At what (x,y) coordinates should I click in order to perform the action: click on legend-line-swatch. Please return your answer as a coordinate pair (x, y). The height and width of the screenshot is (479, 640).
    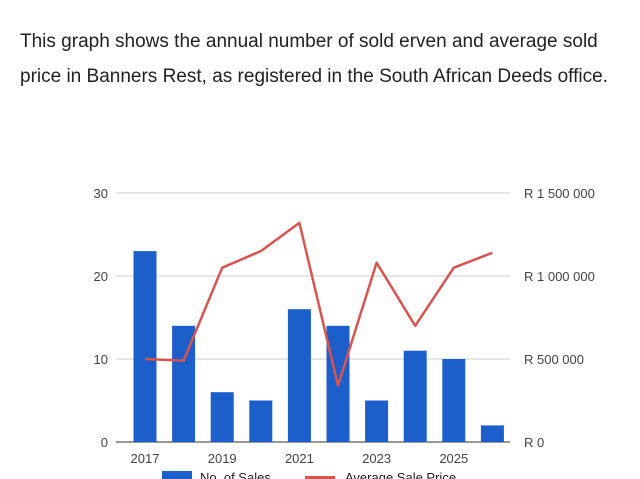
    Looking at the image, I should click on (320, 477).